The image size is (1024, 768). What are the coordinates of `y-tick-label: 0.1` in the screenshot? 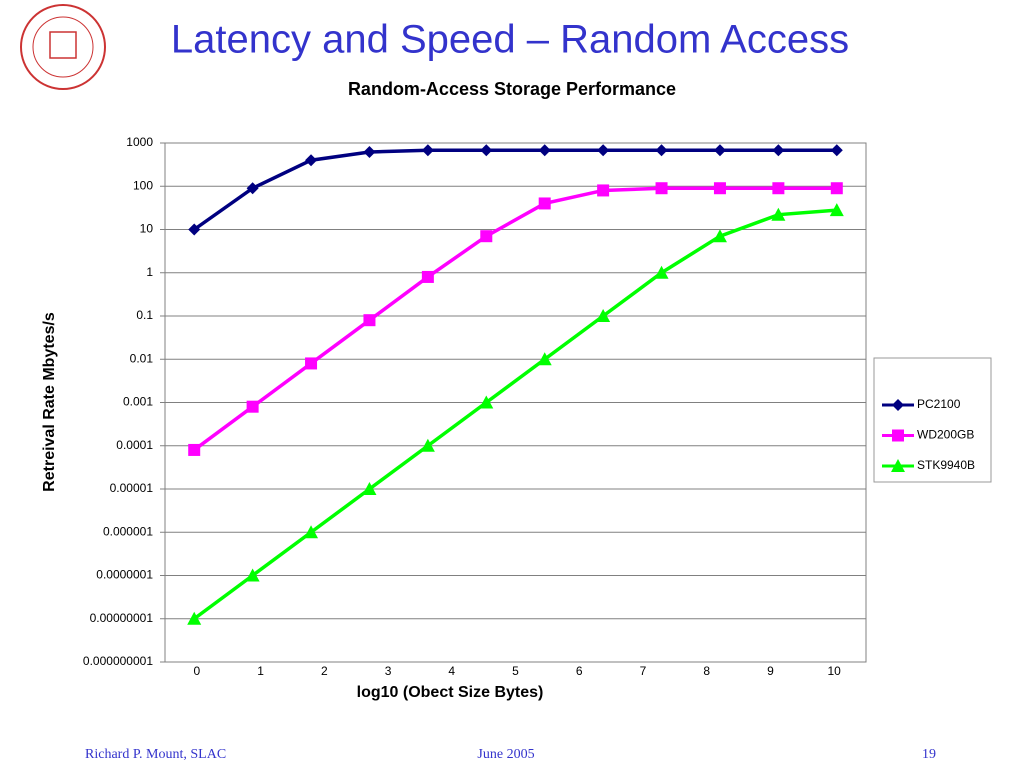 It's located at (144, 315).